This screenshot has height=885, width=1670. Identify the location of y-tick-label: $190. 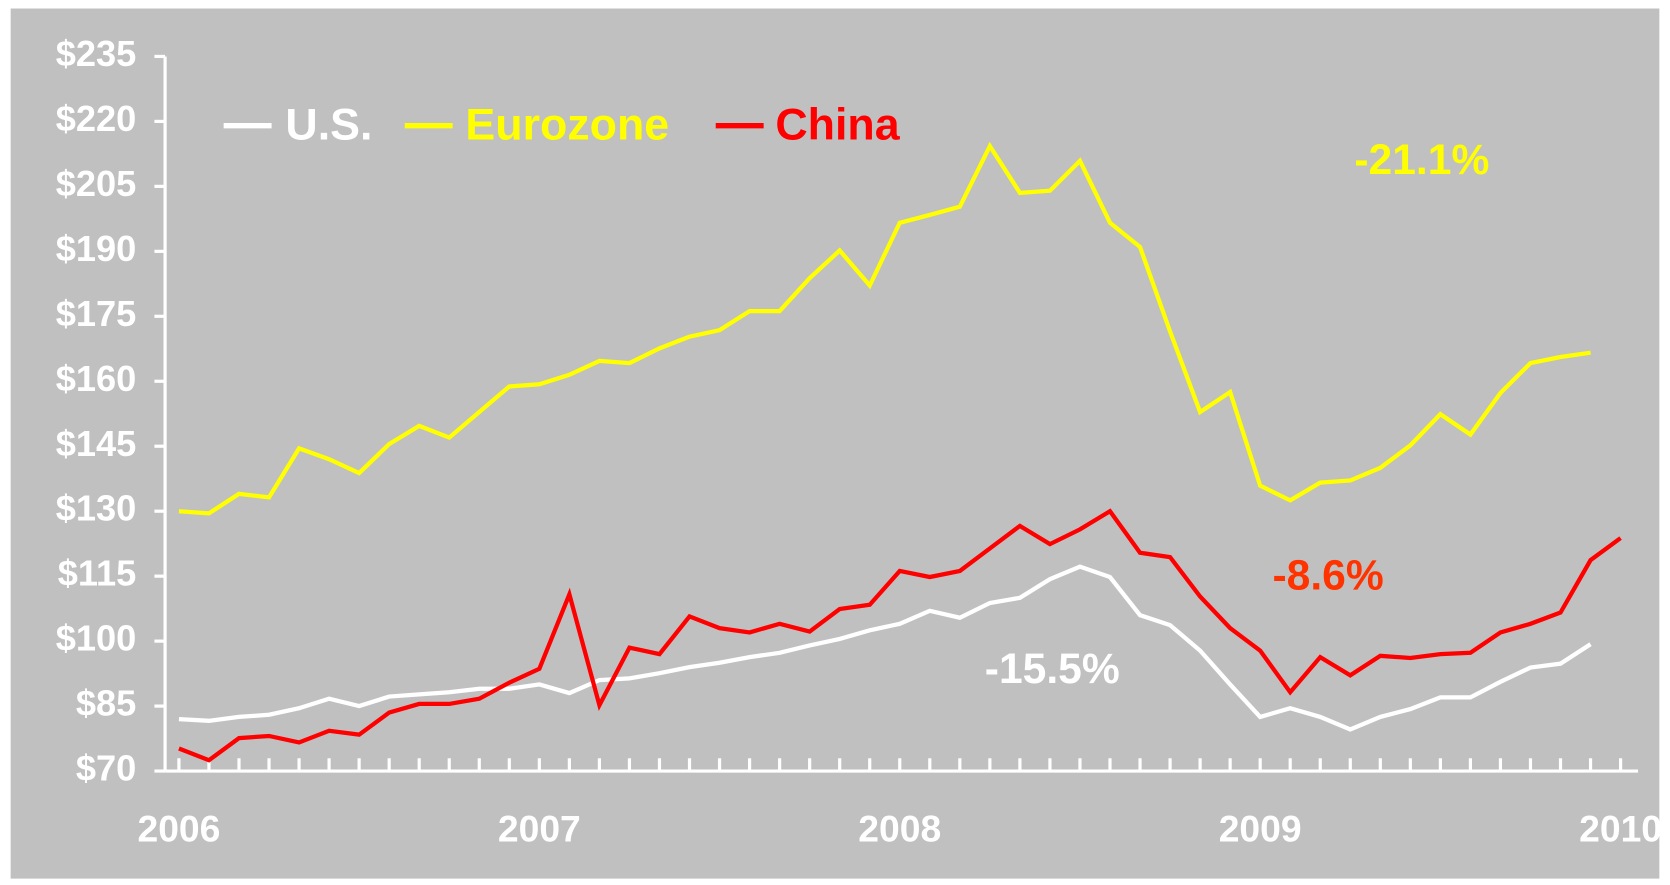
(96, 248).